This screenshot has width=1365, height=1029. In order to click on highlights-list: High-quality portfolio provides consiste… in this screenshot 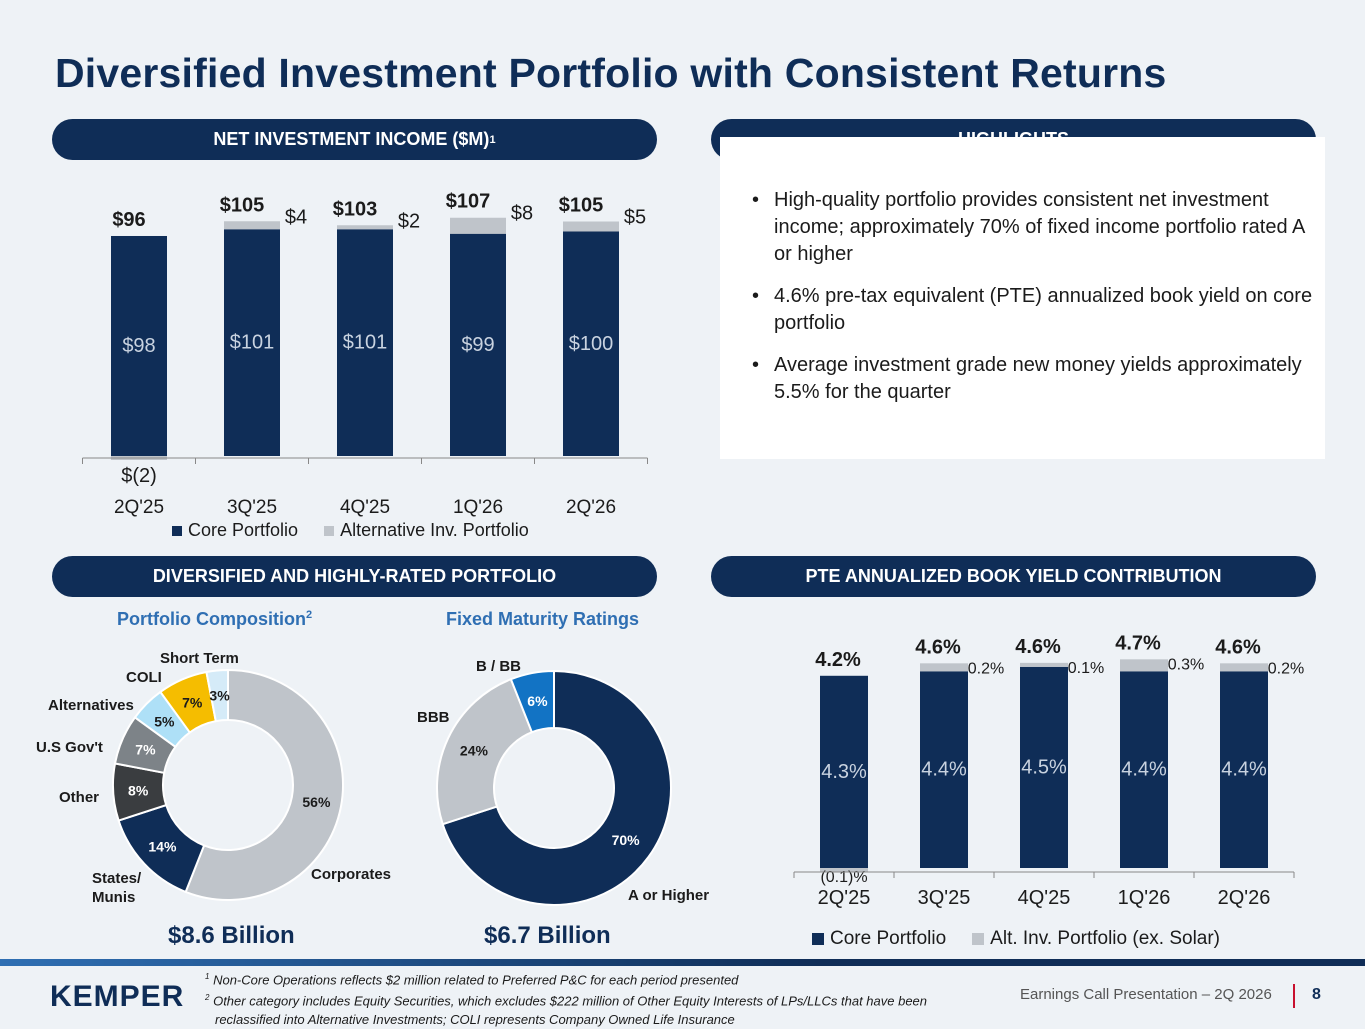, I will do `click(1022, 296)`.